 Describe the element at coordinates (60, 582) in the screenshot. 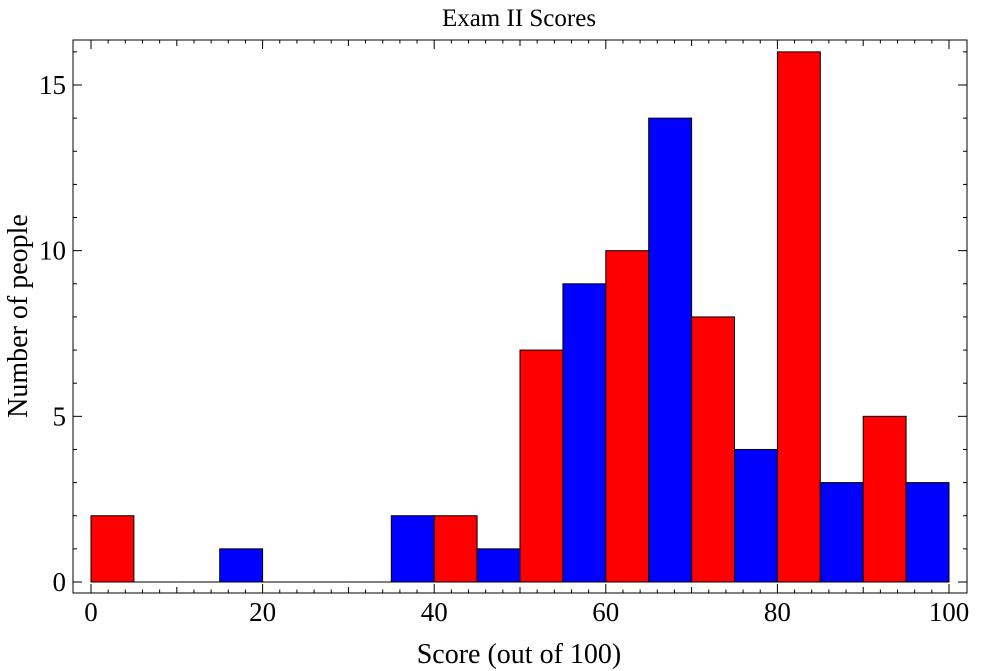

I see `y-tick-label: 0` at that location.